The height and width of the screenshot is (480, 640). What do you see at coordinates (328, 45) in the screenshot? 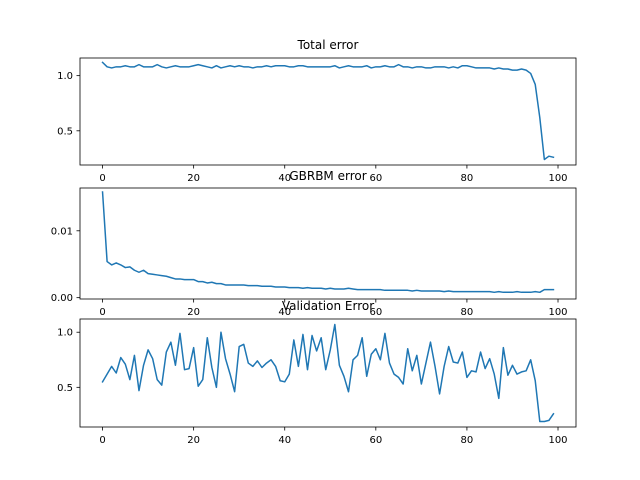
I see `chart-title-total-error: Total error` at bounding box center [328, 45].